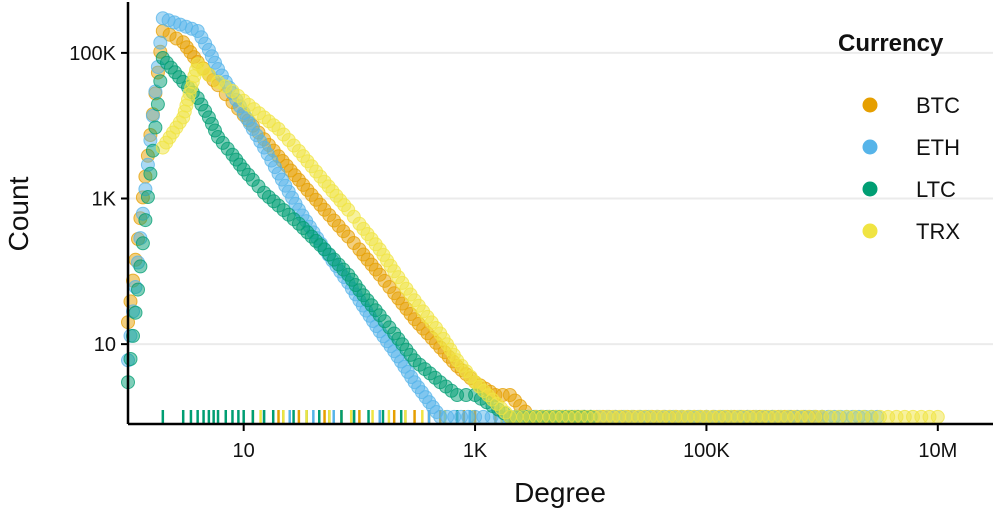 This screenshot has width=996, height=513. What do you see at coordinates (911, 168) in the screenshot?
I see `legend-items: BTC ETH LTC TRX` at bounding box center [911, 168].